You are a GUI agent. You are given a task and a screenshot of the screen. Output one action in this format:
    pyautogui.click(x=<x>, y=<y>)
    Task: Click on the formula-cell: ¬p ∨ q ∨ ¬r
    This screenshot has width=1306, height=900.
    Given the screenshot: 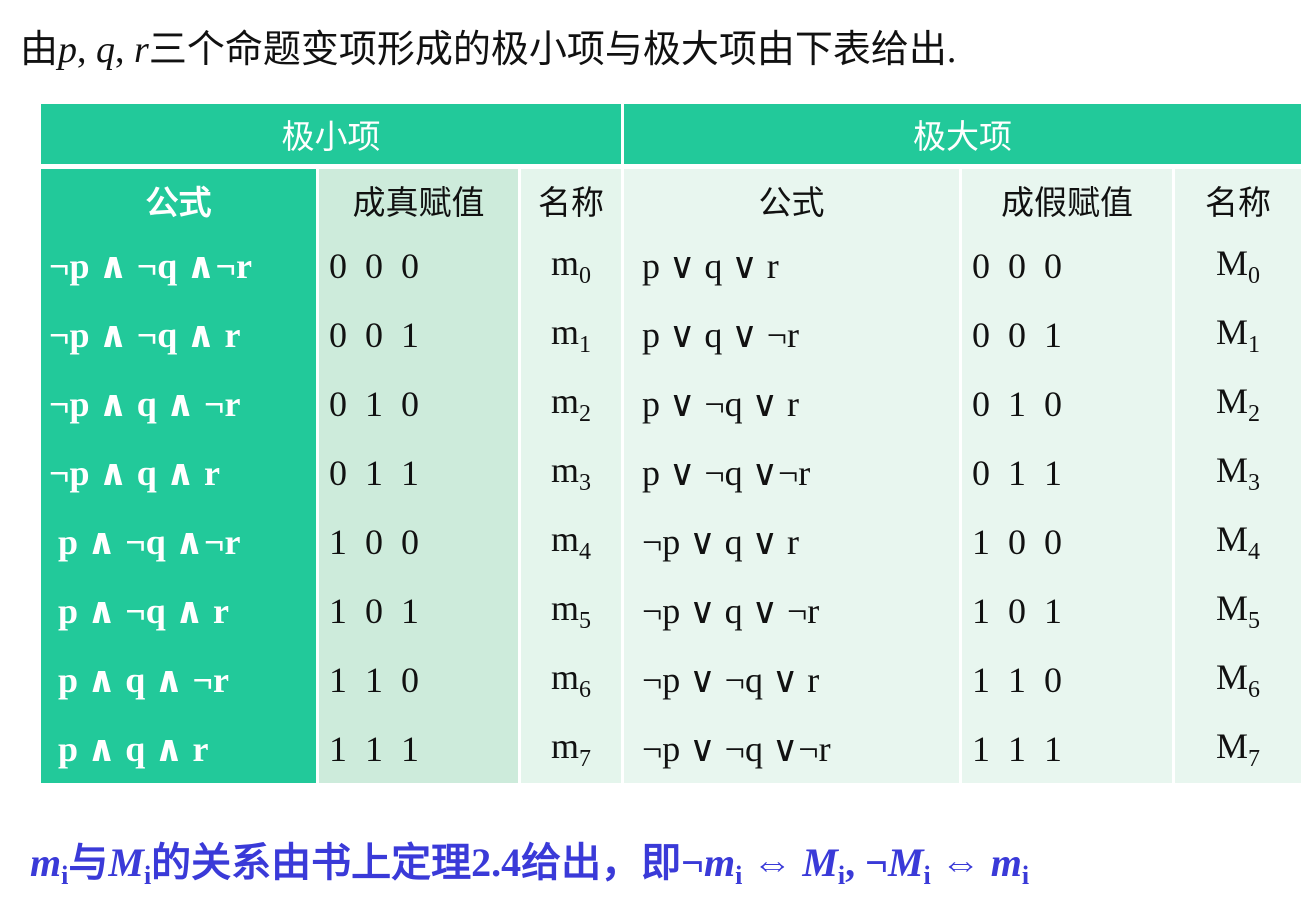 What is the action you would take?
    pyautogui.click(x=791, y=610)
    